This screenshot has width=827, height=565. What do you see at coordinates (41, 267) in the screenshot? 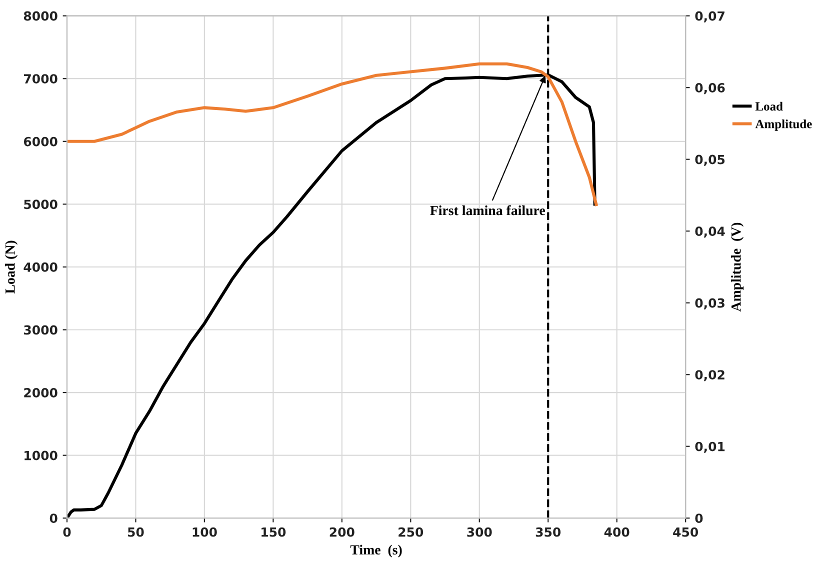
I see `y-tick-label: 4000` at bounding box center [41, 267].